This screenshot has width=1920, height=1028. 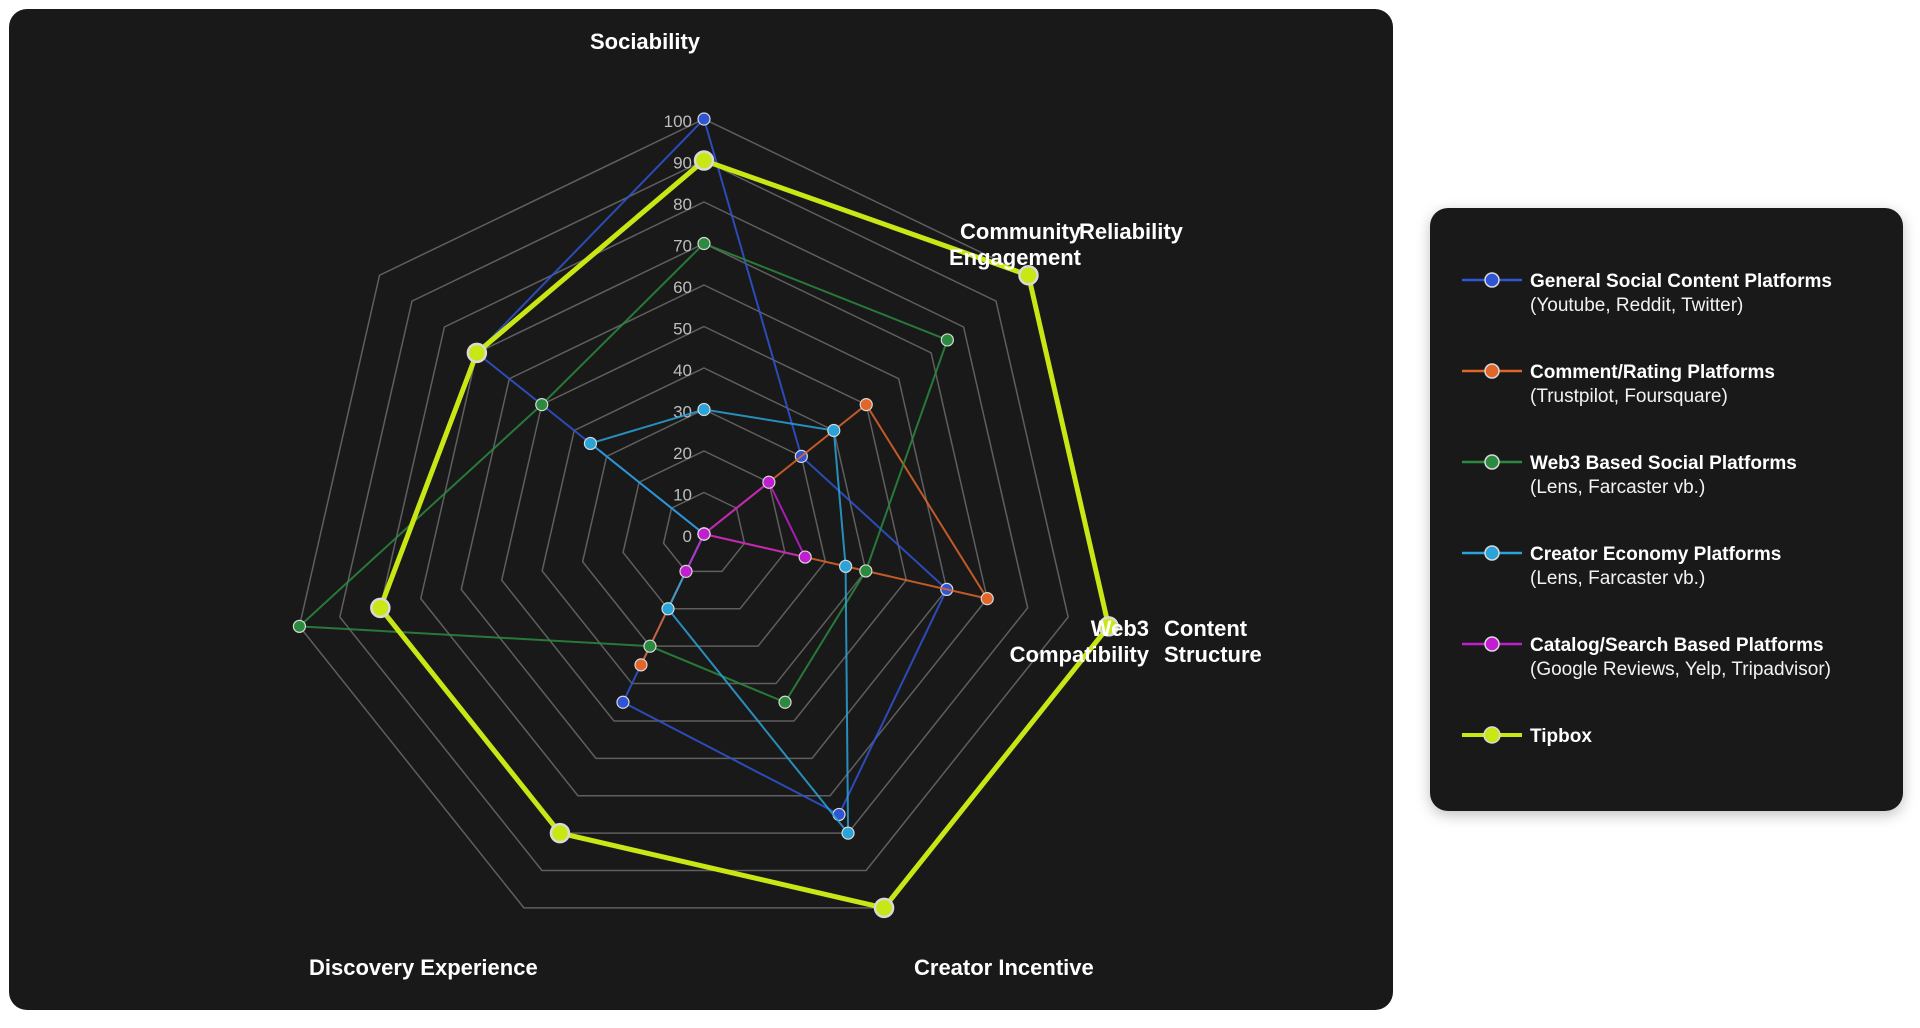 What do you see at coordinates (1618, 578) in the screenshot?
I see `legend-series-description: (Lens, Farcaster vb.)` at bounding box center [1618, 578].